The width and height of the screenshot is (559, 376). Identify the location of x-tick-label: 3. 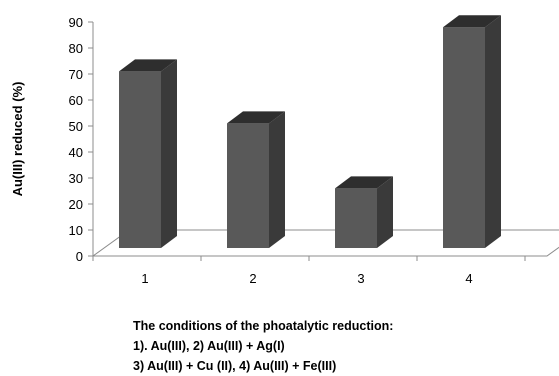
(360, 278).